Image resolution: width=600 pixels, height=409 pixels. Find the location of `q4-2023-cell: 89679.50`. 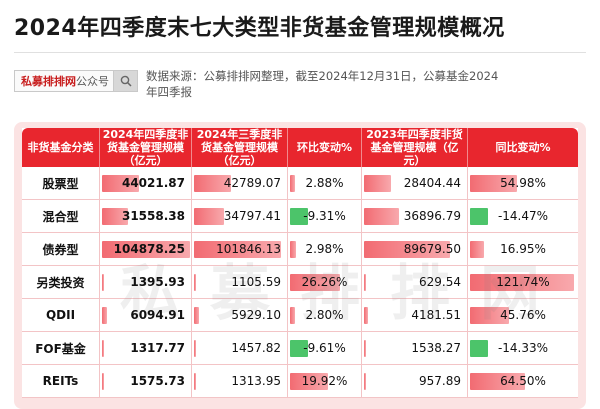

q4-2023-cell: 89679.50 is located at coordinates (415, 249).